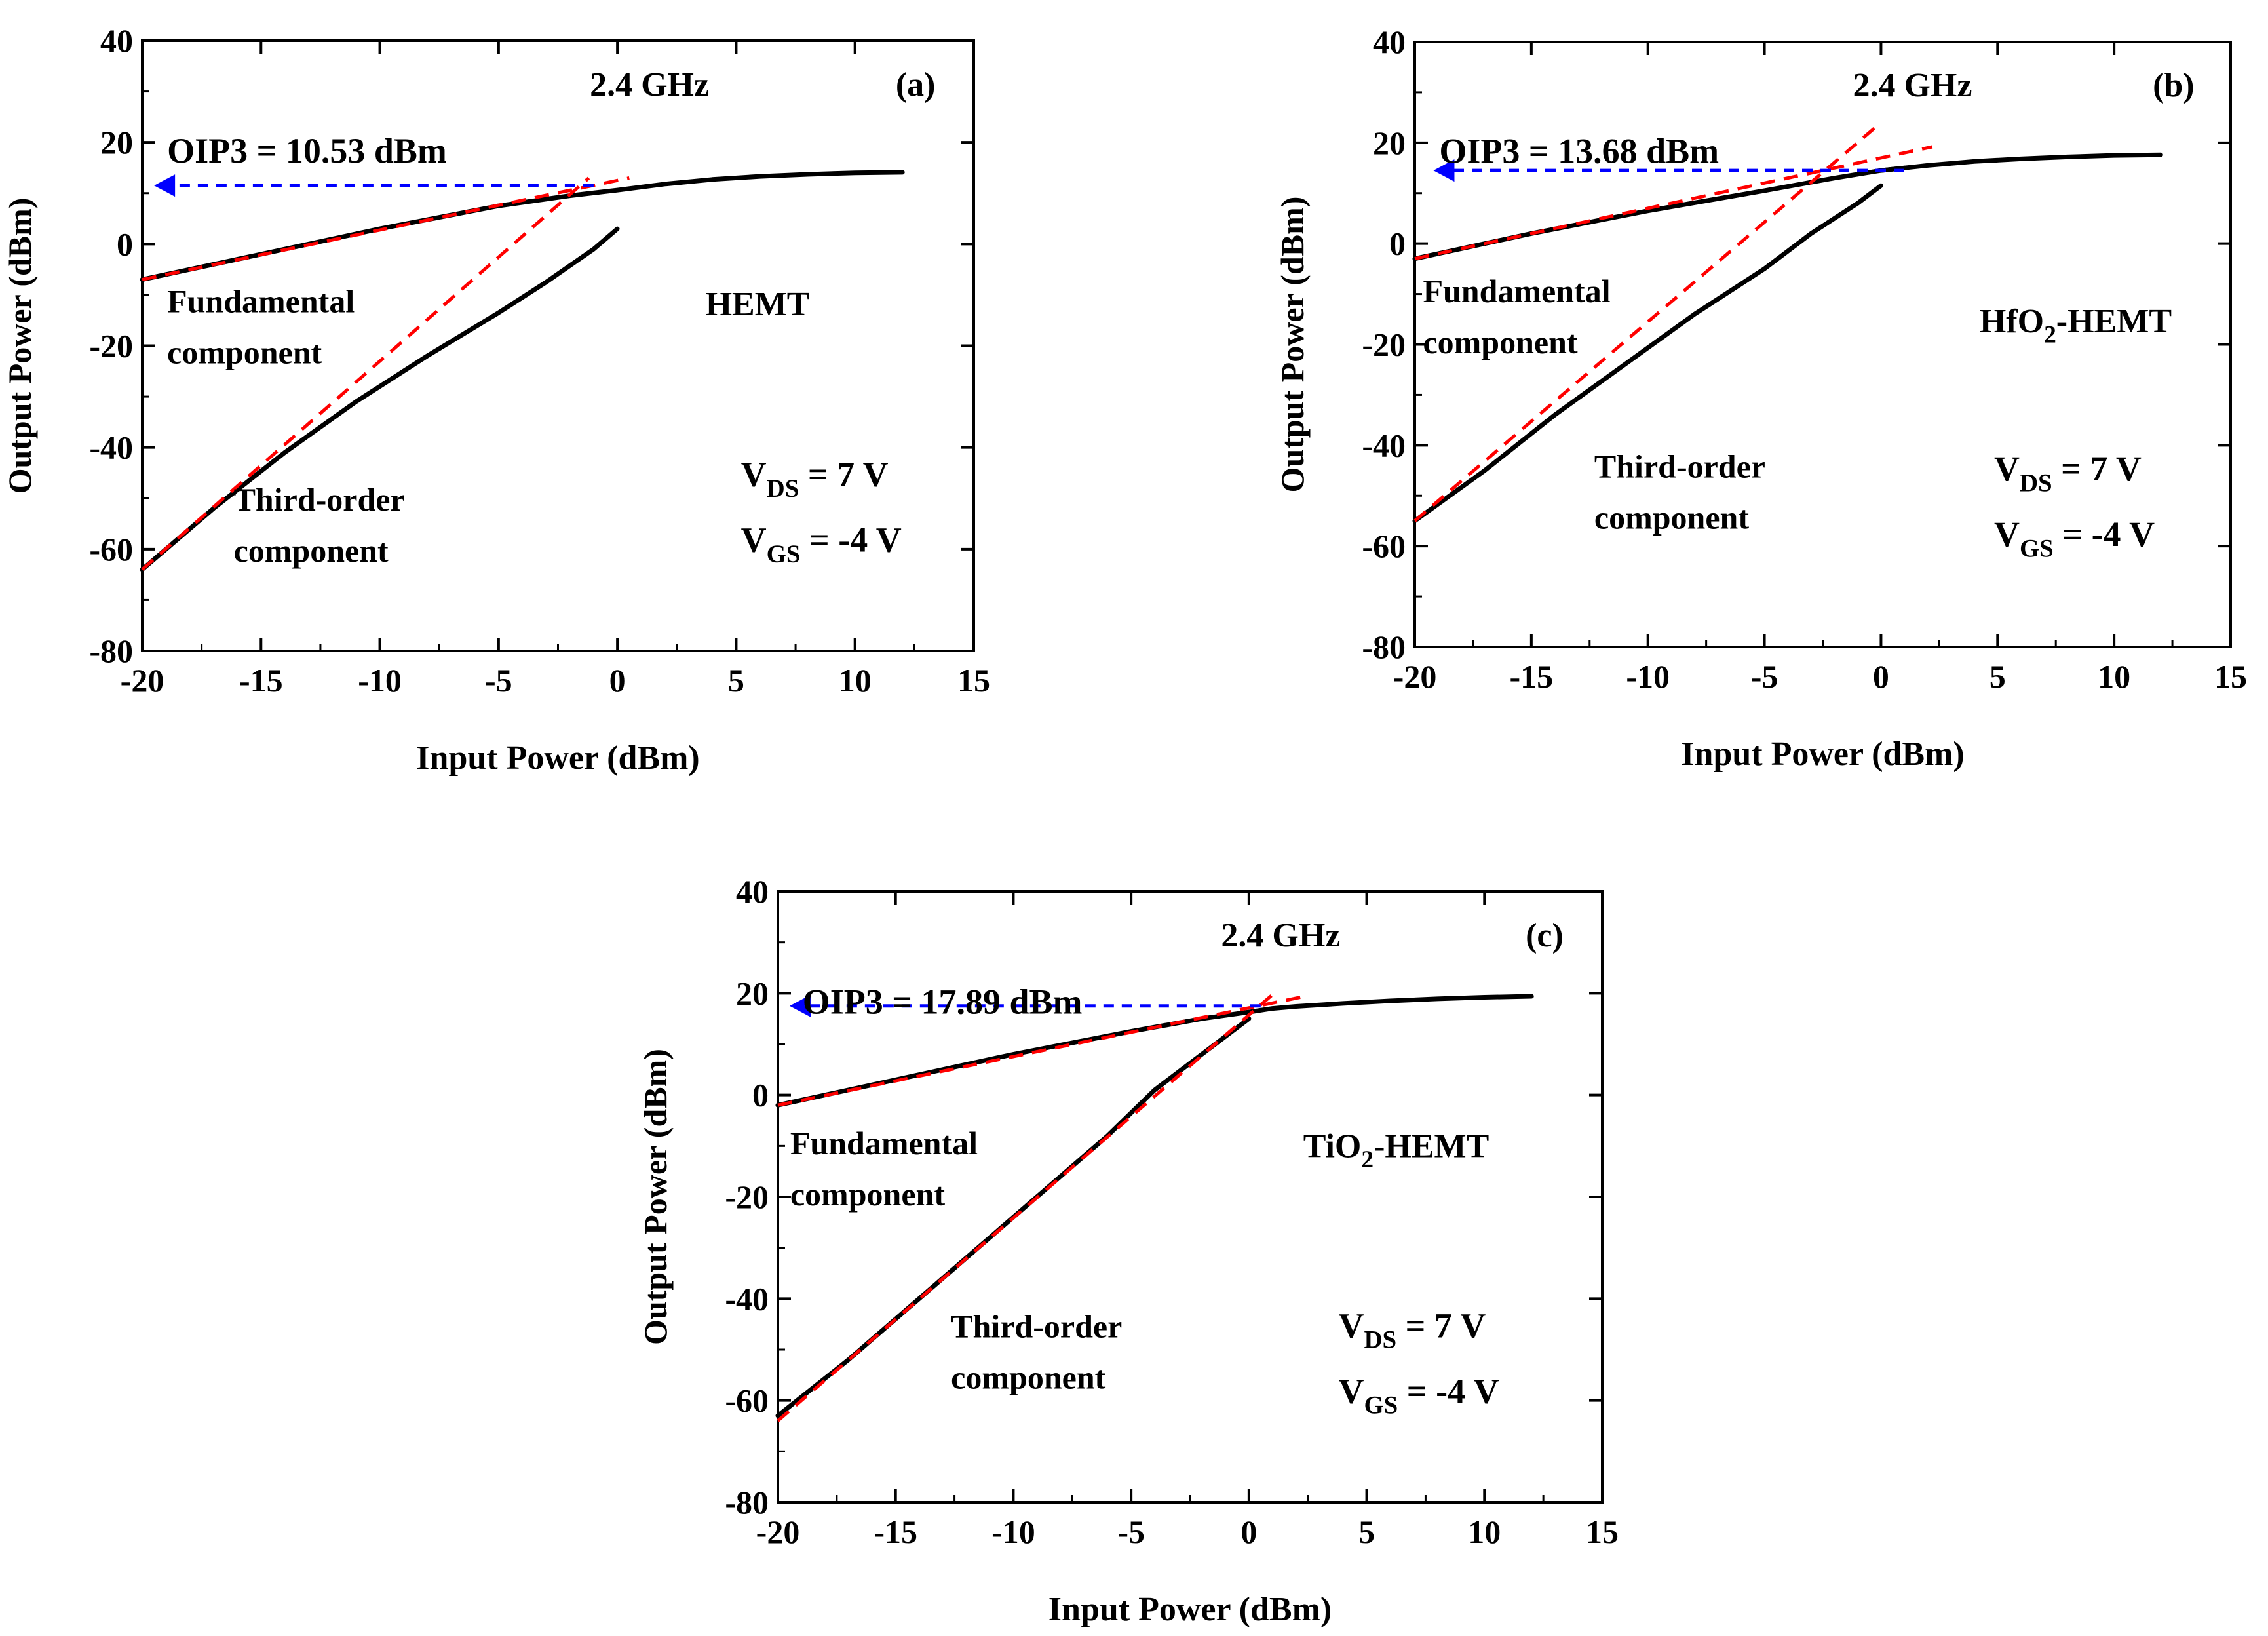 This screenshot has width=2268, height=1636. What do you see at coordinates (758, 304) in the screenshot?
I see `device-label: HEMT` at bounding box center [758, 304].